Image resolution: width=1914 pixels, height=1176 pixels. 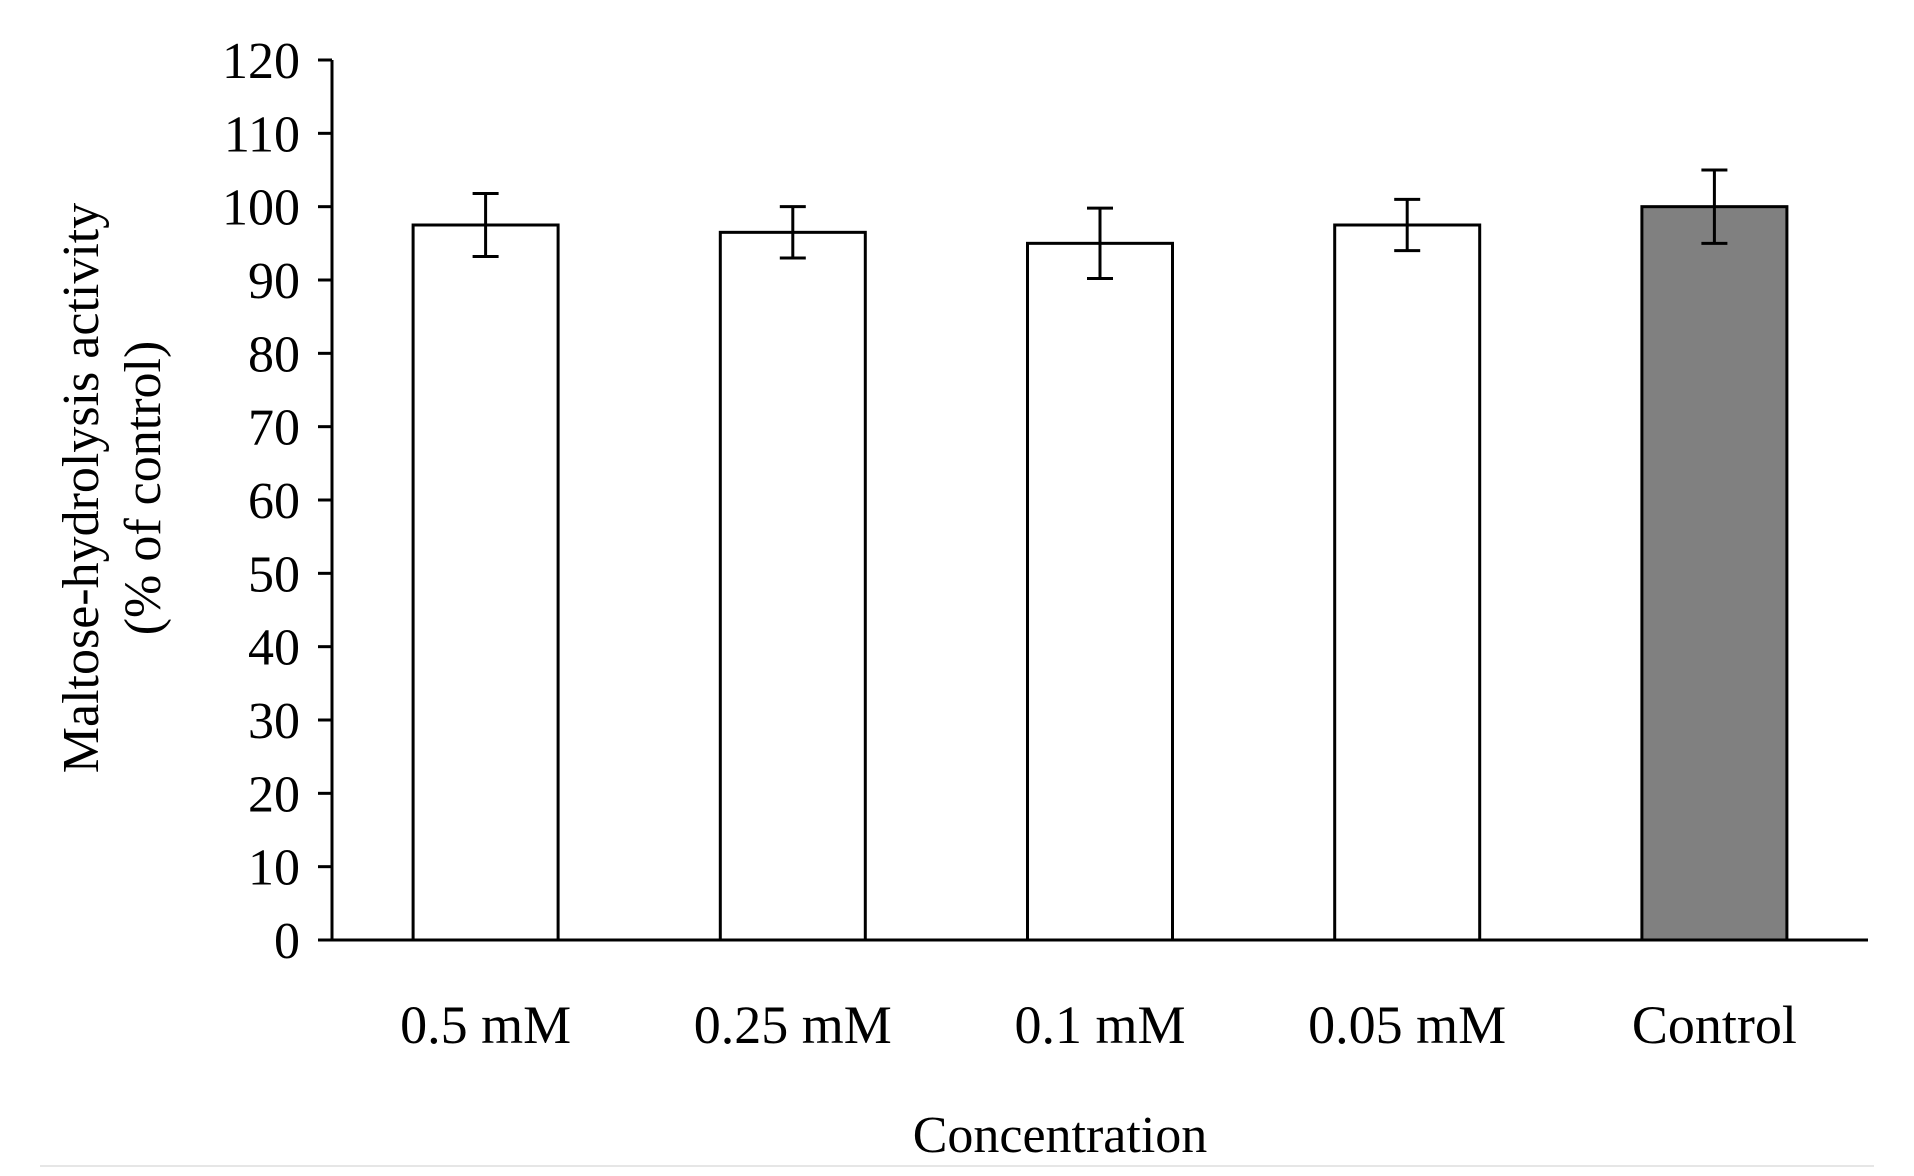 What do you see at coordinates (274, 794) in the screenshot?
I see `y-tick-label: 20` at bounding box center [274, 794].